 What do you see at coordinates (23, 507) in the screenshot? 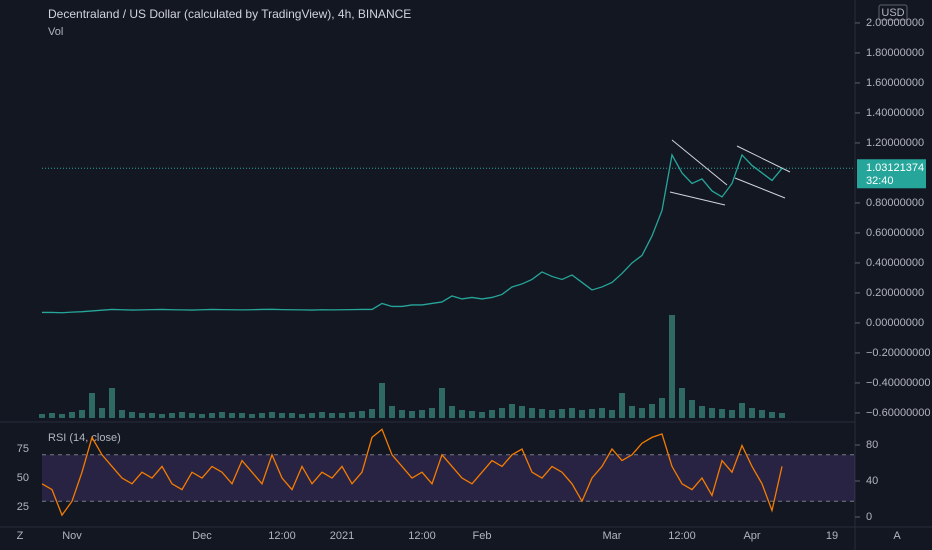
I see `y-tick-label: 25` at bounding box center [23, 507].